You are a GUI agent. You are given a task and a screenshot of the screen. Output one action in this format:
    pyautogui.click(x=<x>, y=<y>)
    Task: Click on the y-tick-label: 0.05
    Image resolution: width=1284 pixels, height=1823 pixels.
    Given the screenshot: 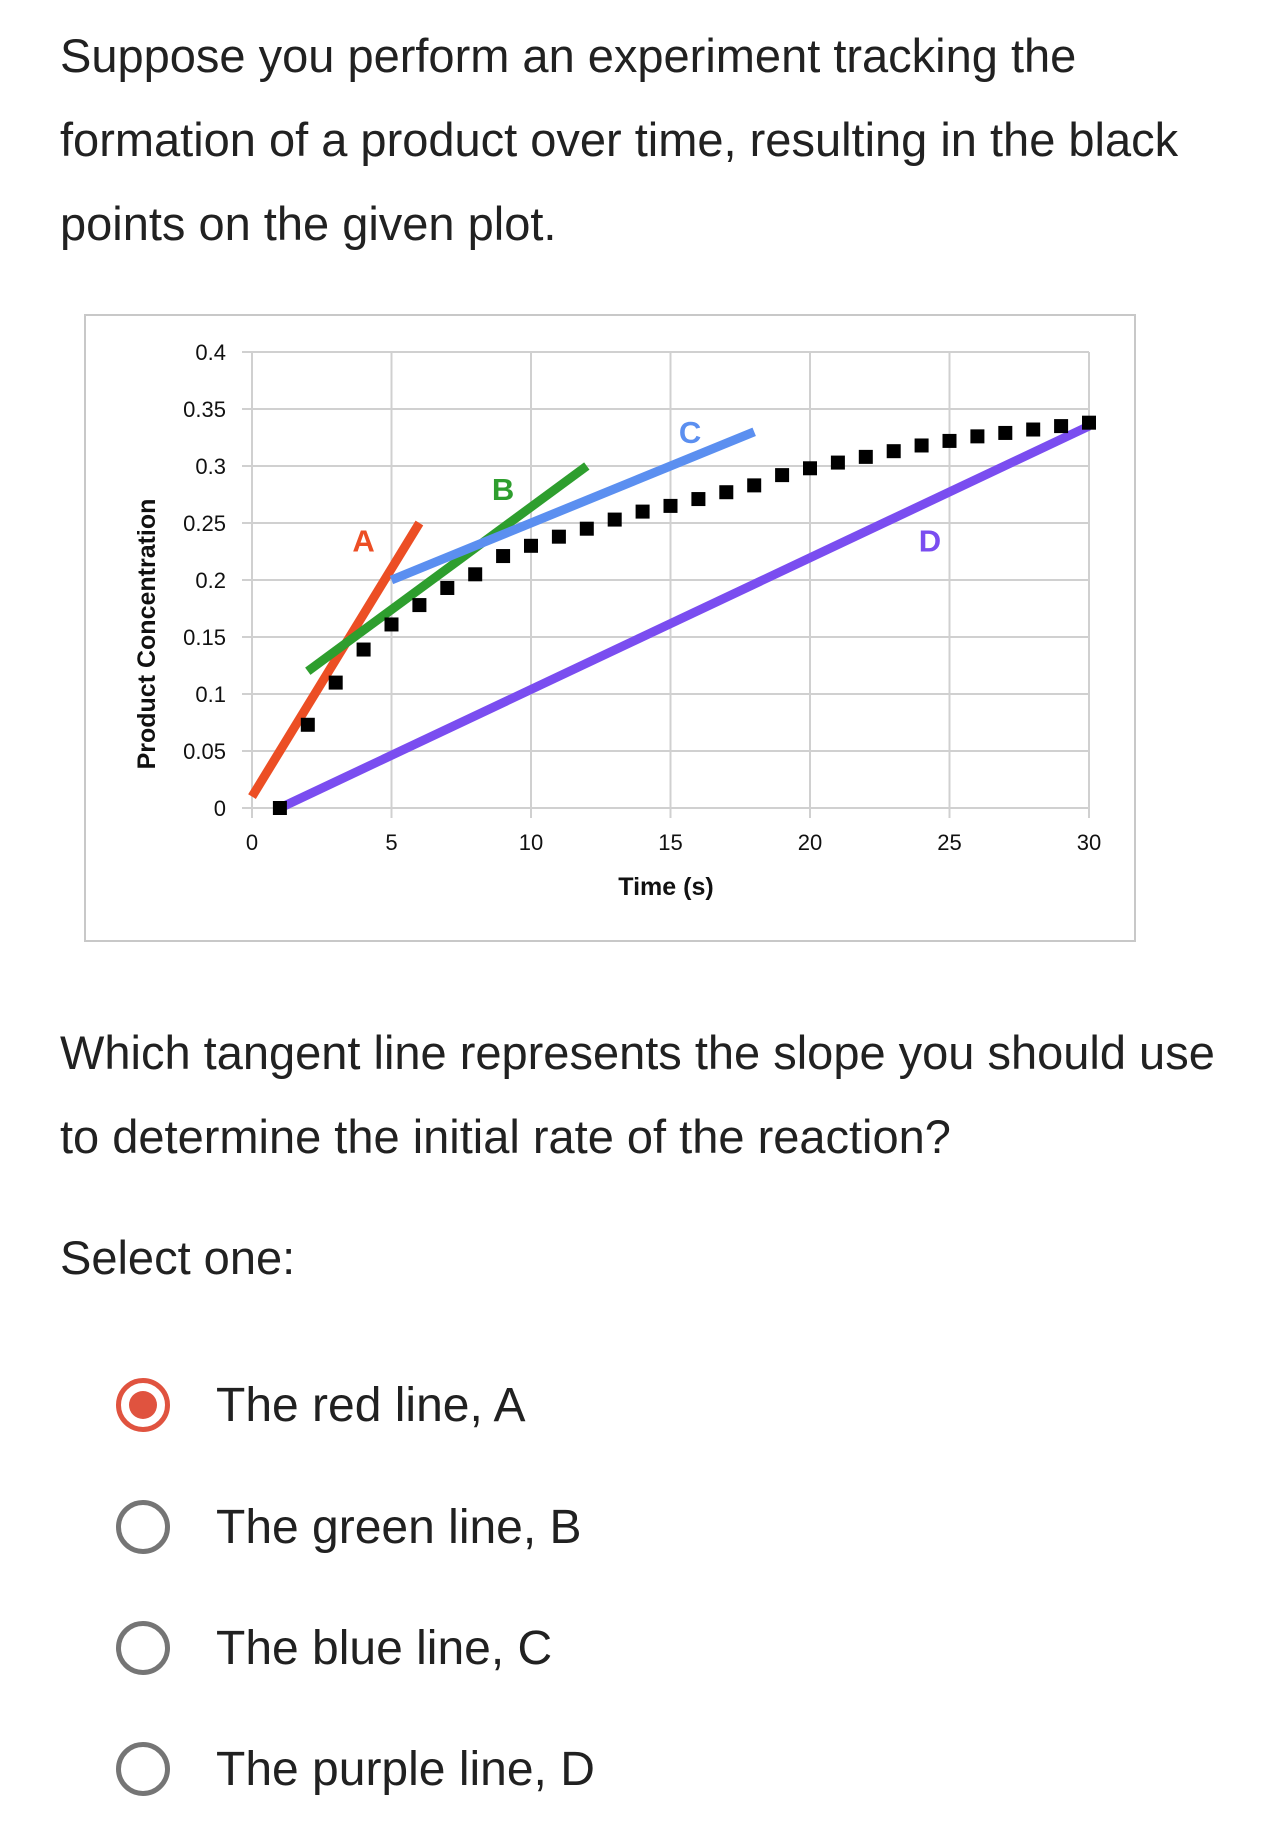 What is the action you would take?
    pyautogui.click(x=204, y=751)
    